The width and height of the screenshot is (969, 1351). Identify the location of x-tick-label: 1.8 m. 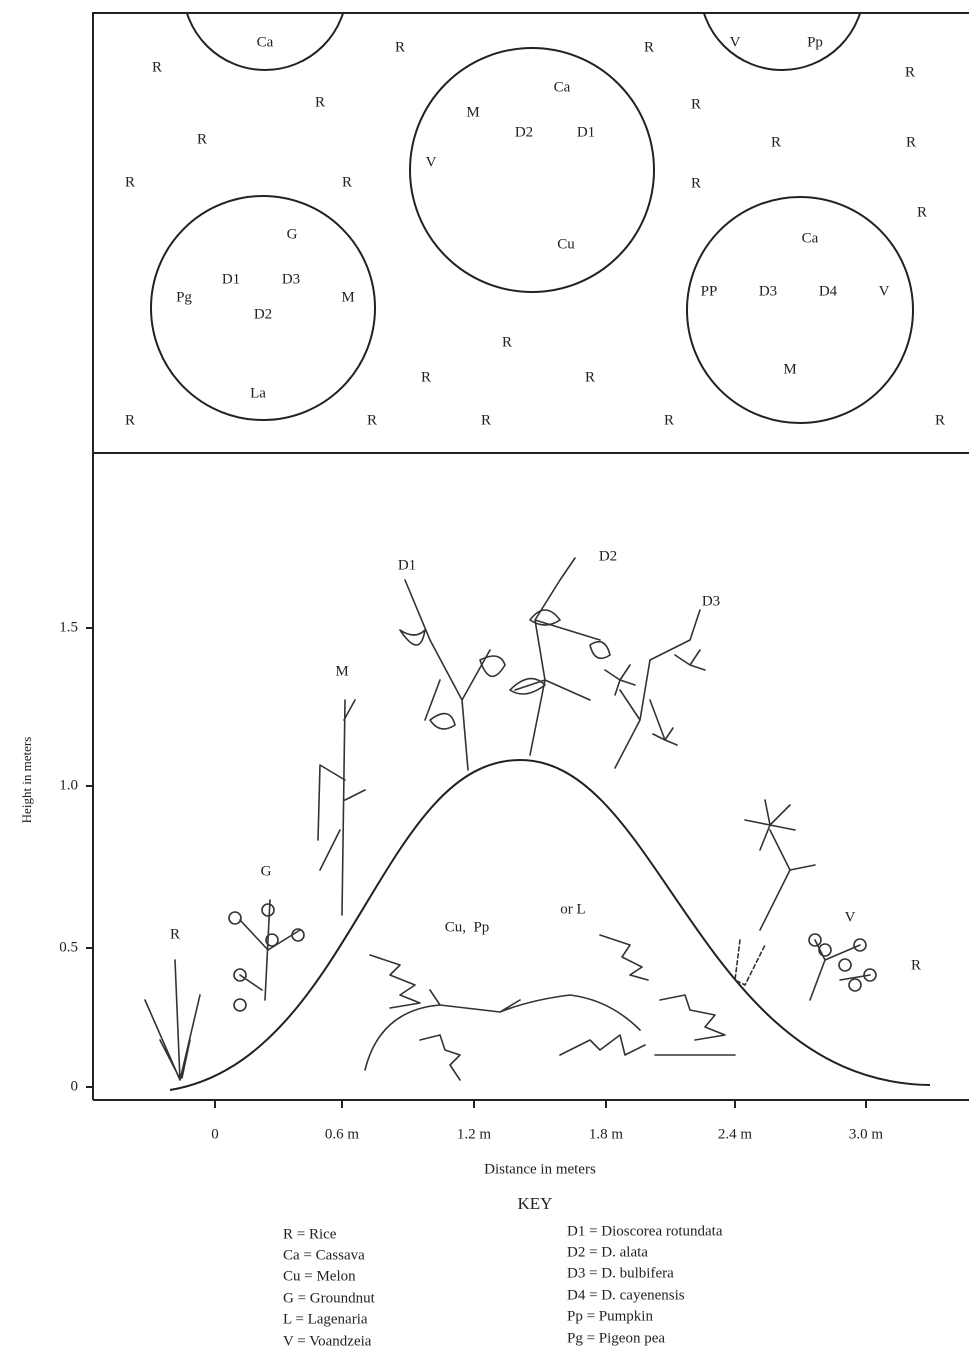
(606, 1134).